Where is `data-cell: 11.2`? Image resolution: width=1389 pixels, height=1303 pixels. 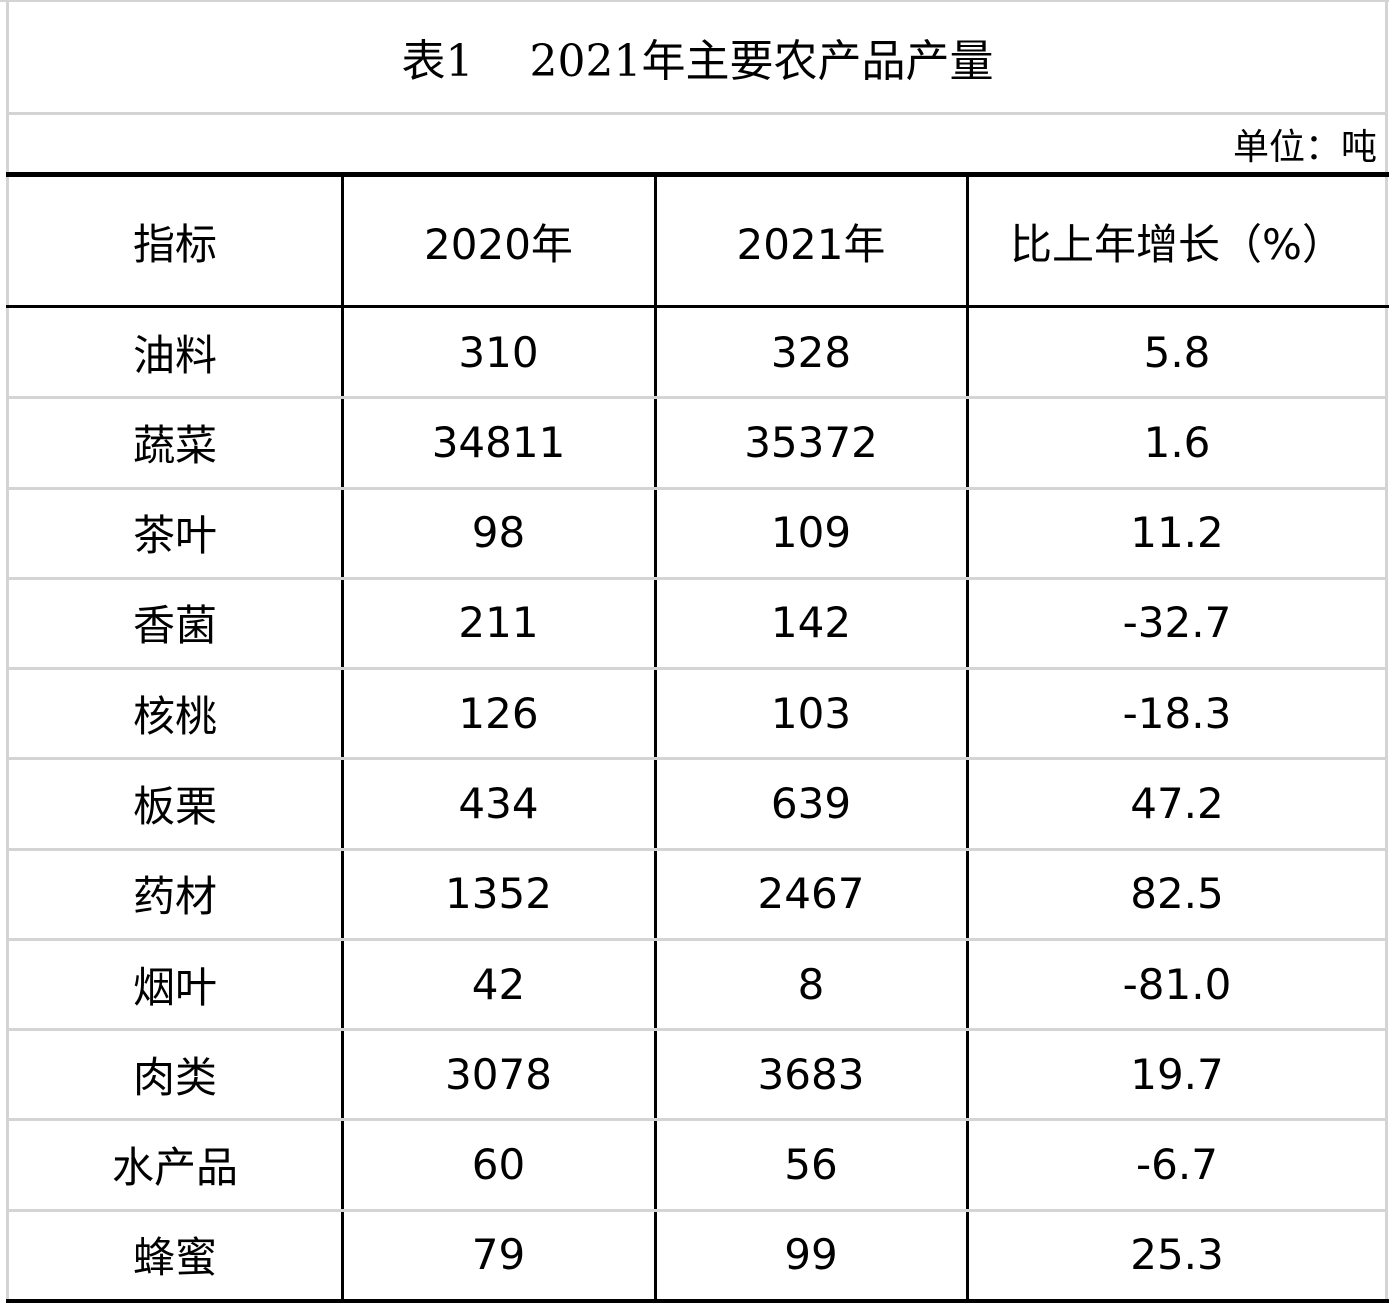
data-cell: 11.2 is located at coordinates (1177, 533).